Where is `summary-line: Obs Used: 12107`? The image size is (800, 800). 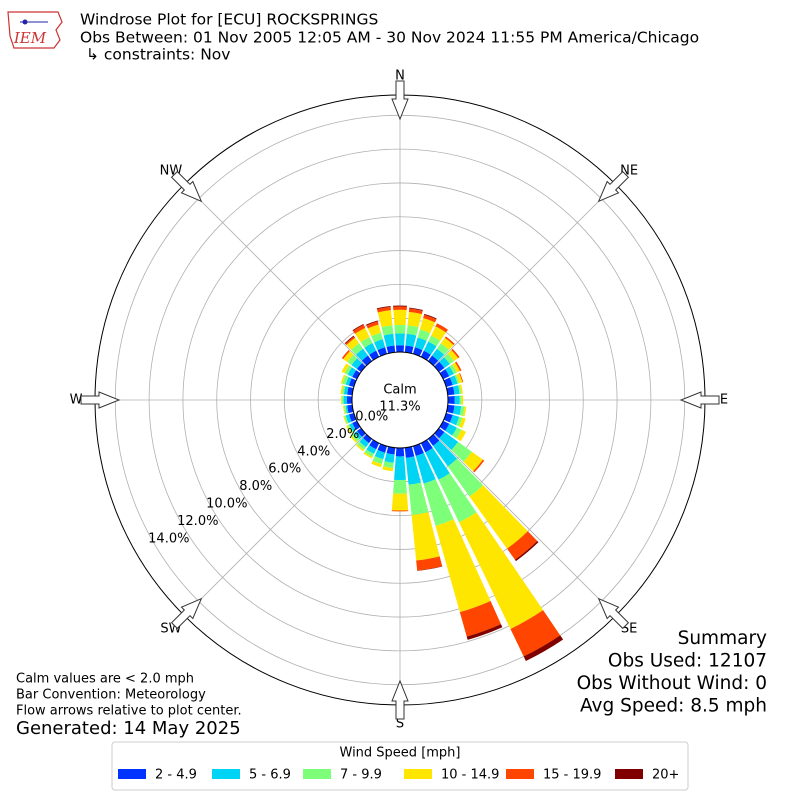 summary-line: Obs Used: 12107 is located at coordinates (687, 661).